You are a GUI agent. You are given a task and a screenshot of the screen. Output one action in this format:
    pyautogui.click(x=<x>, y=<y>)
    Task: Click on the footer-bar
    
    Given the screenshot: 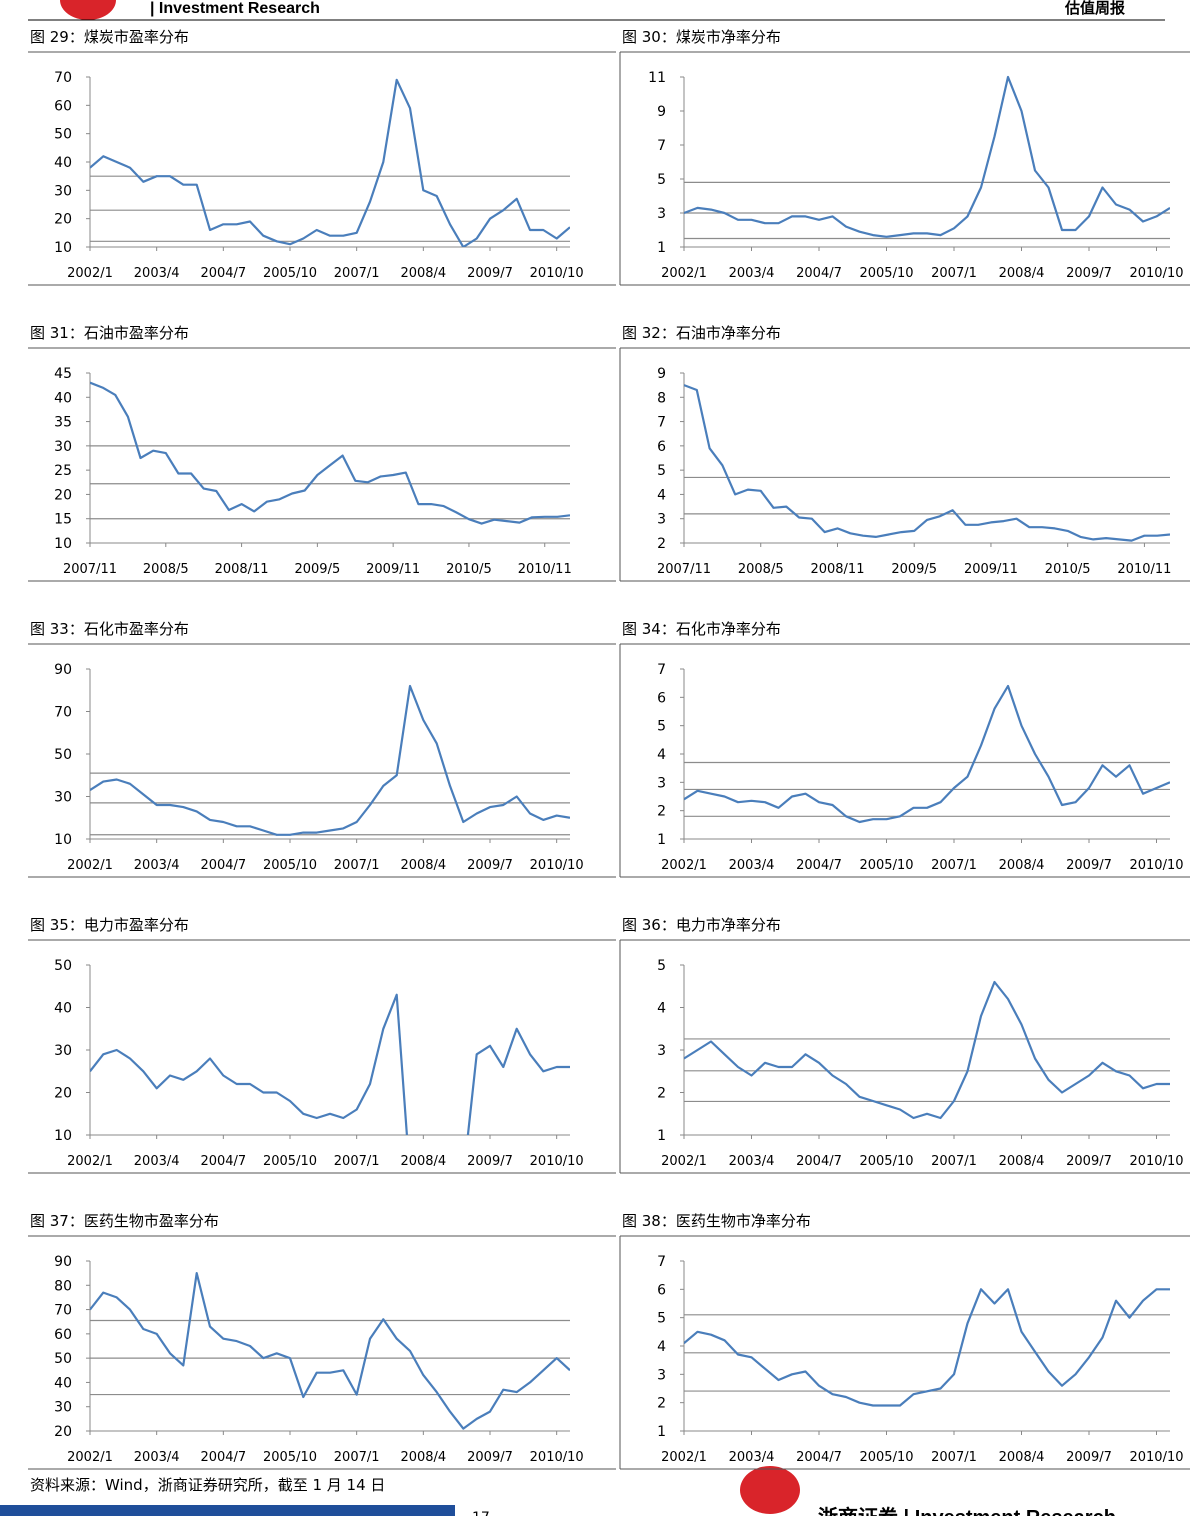 What is the action you would take?
    pyautogui.click(x=227, y=1510)
    